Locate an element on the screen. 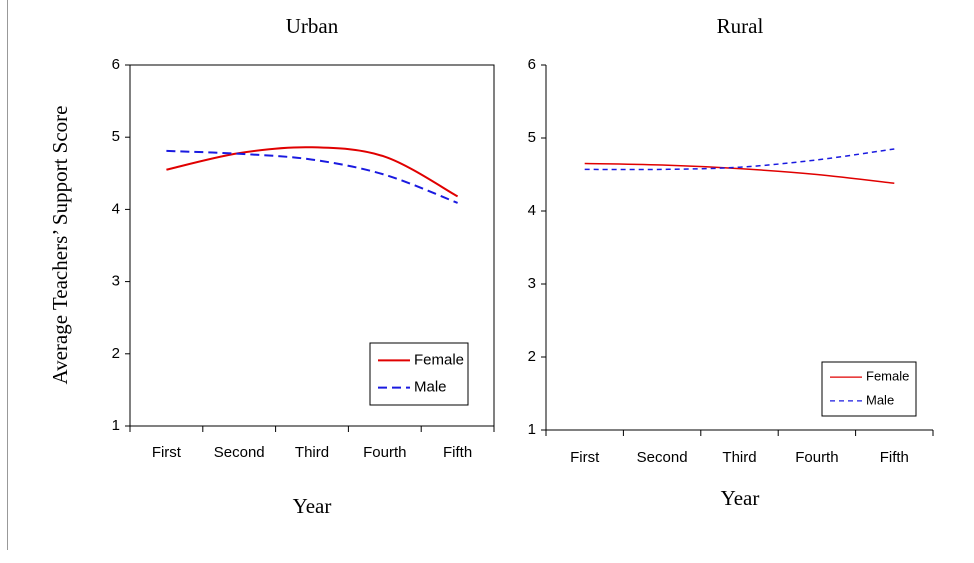  chart-title: Urban is located at coordinates (312, 26).